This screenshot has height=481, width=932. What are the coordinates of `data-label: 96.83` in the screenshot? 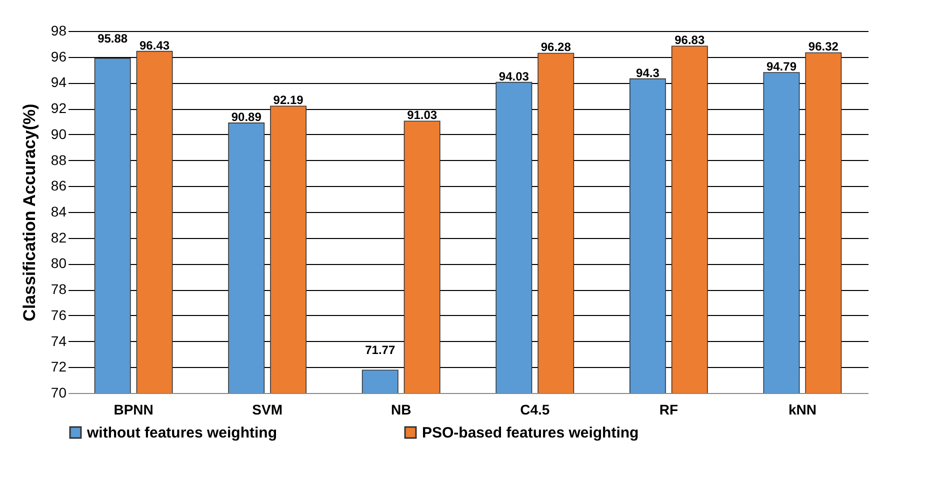 It's located at (689, 40).